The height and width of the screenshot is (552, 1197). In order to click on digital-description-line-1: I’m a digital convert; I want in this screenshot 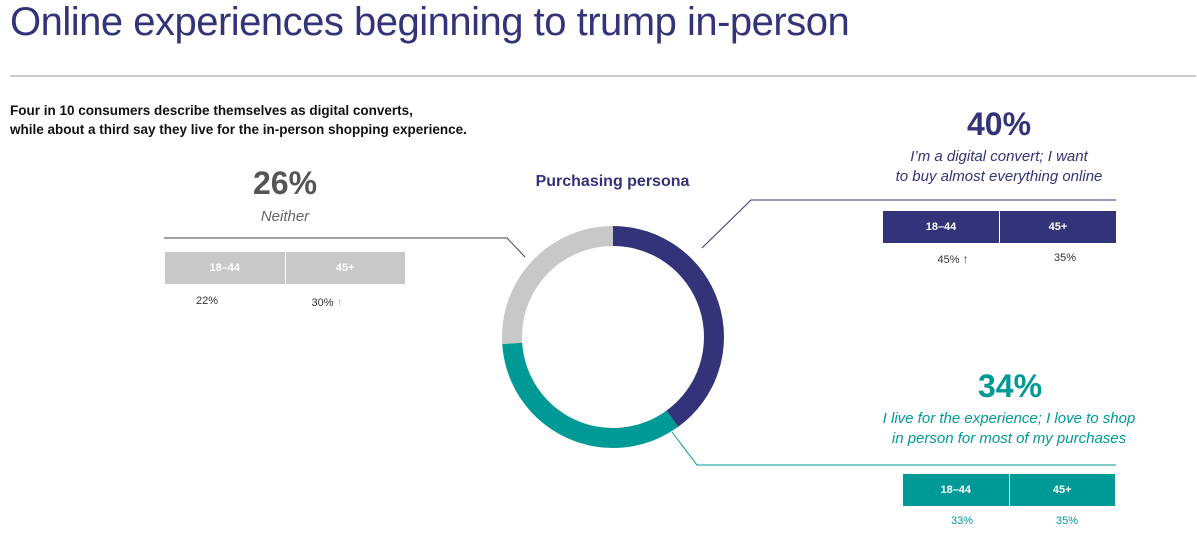, I will do `click(999, 156)`.